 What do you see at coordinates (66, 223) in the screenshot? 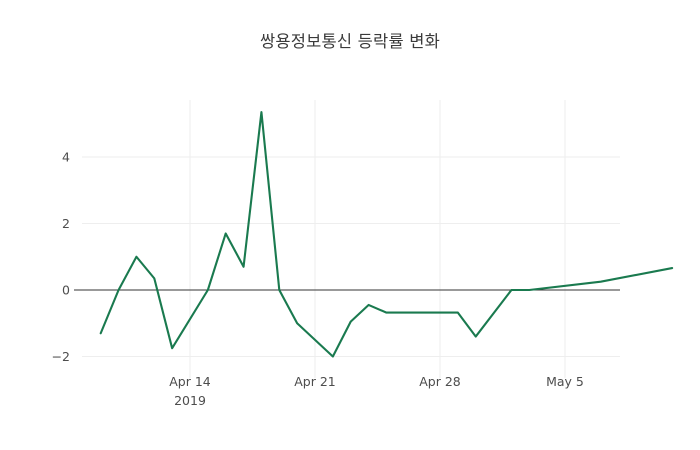
I see `y-tick-label: 2` at bounding box center [66, 223].